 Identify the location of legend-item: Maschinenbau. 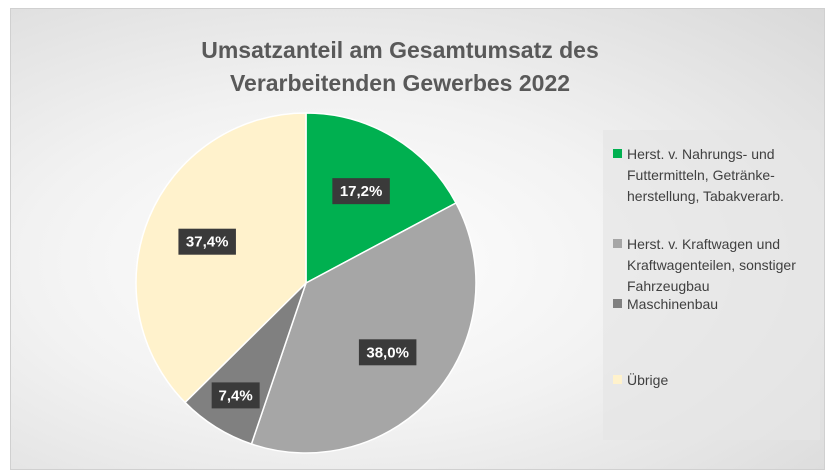
(720, 304).